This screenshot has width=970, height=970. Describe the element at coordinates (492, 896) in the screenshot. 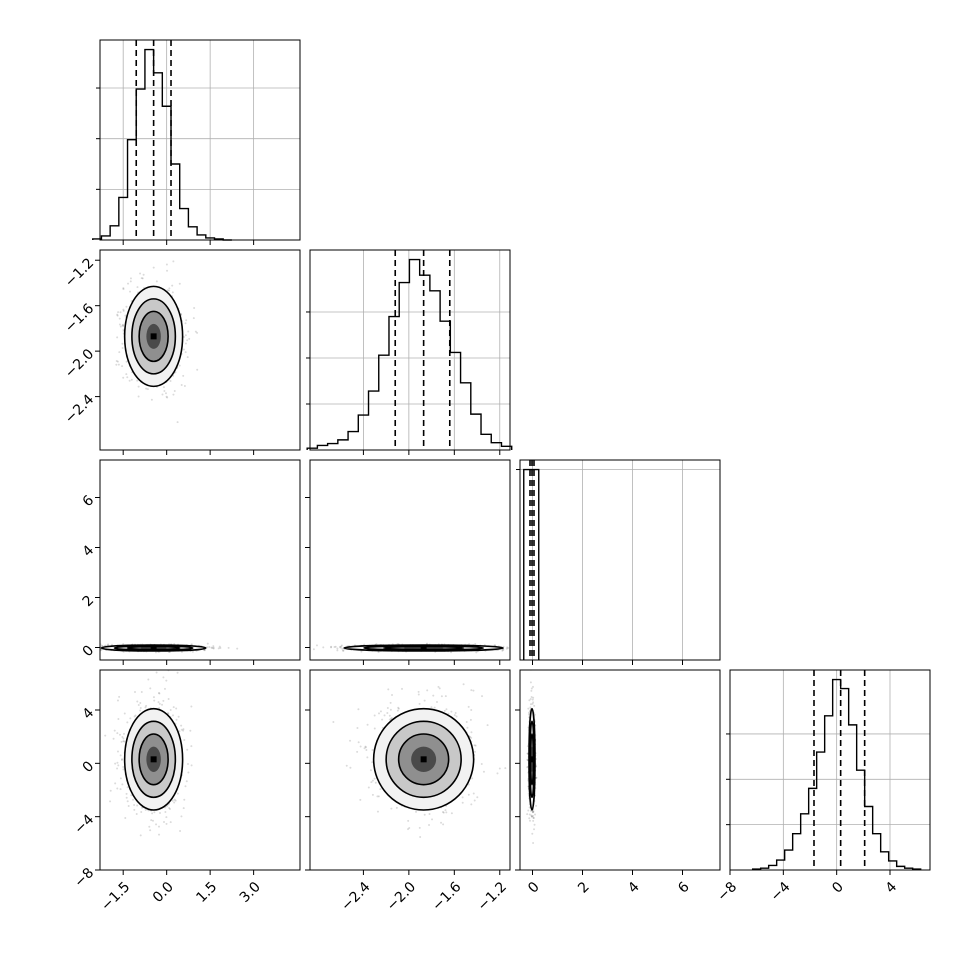

I see `xtick-label-1-3: −1.2` at that location.